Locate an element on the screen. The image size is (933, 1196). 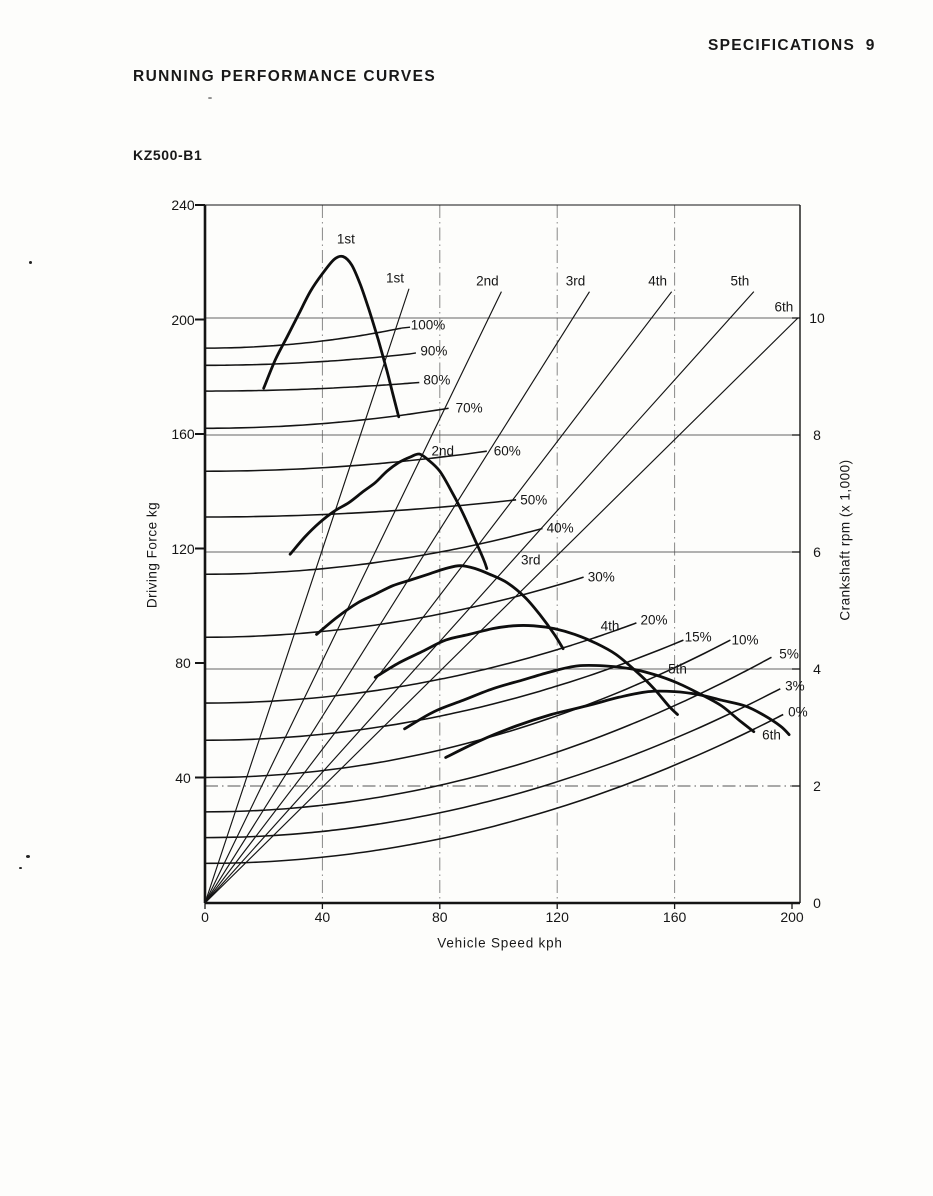
y-axis-left-tick-label: 120 is located at coordinates (183, 548).